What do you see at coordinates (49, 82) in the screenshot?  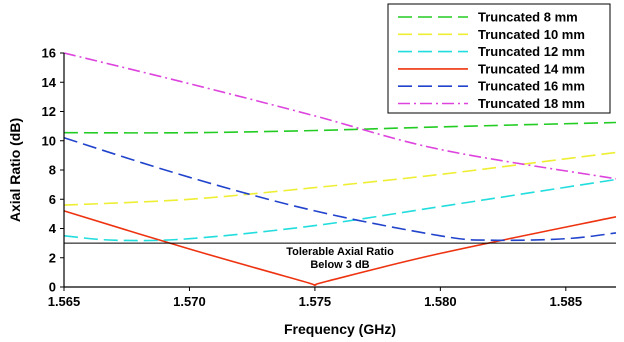 I see `y-tick-label: 14` at bounding box center [49, 82].